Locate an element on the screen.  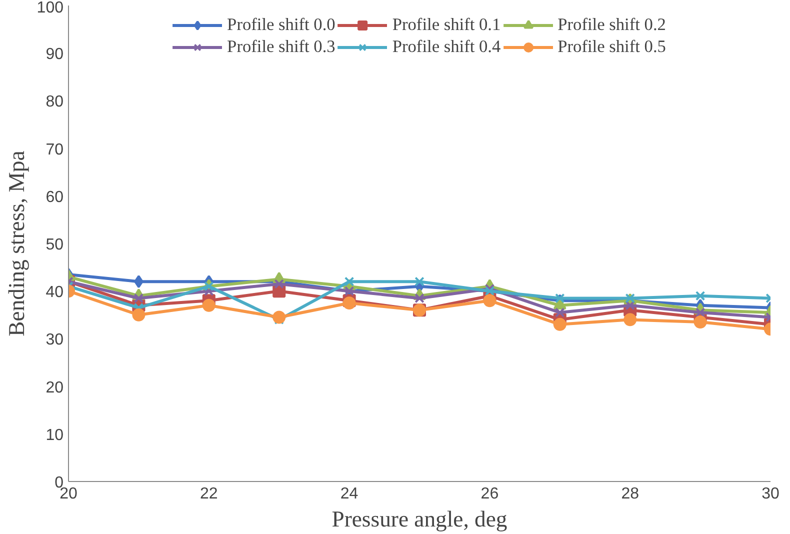
y-tick-label: 60 is located at coordinates (55, 197).